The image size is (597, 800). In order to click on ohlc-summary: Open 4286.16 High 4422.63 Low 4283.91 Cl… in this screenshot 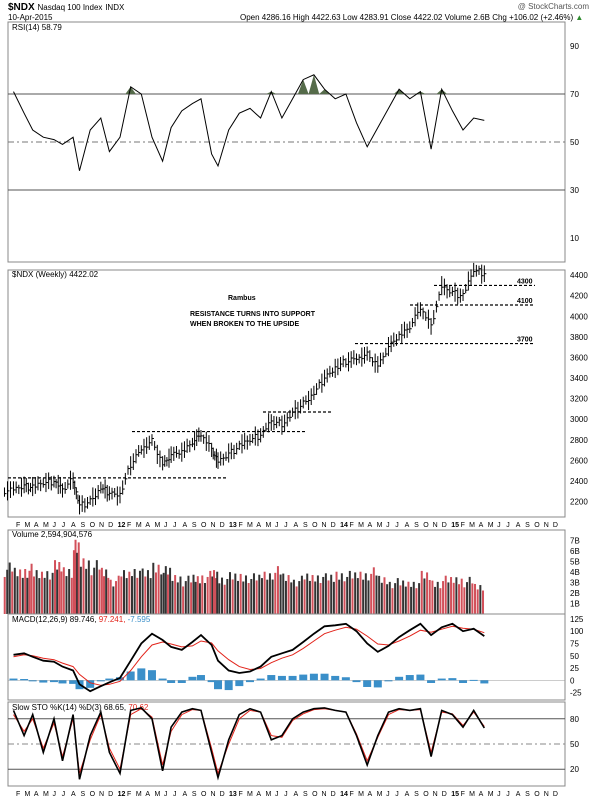, I will do `click(407, 17)`.